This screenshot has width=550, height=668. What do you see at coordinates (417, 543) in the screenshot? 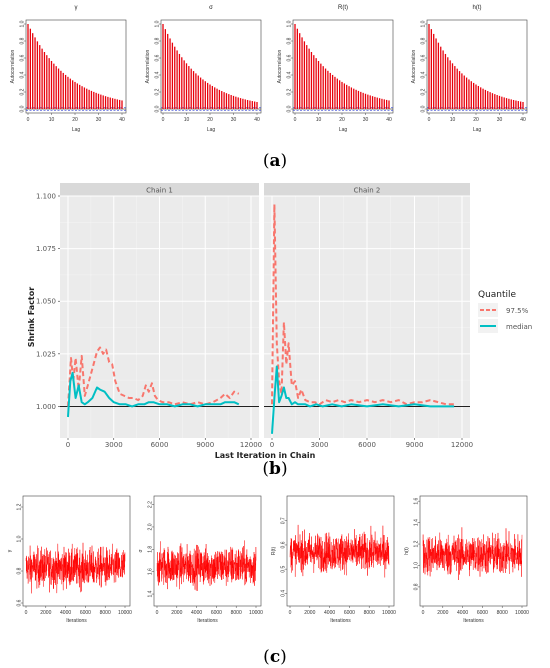
I see `trace-ytick-label: 1.2` at bounding box center [417, 543].